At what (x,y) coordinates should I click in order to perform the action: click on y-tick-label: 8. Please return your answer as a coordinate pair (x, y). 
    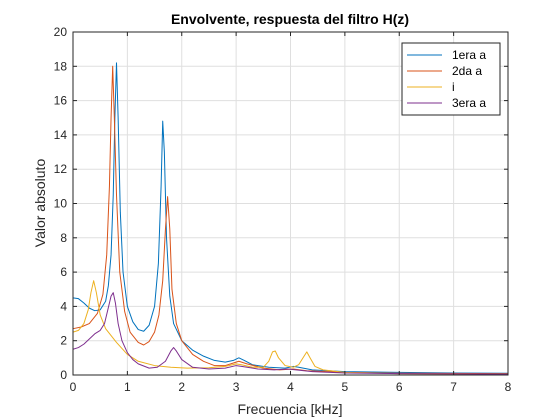
    Looking at the image, I should click on (63, 238).